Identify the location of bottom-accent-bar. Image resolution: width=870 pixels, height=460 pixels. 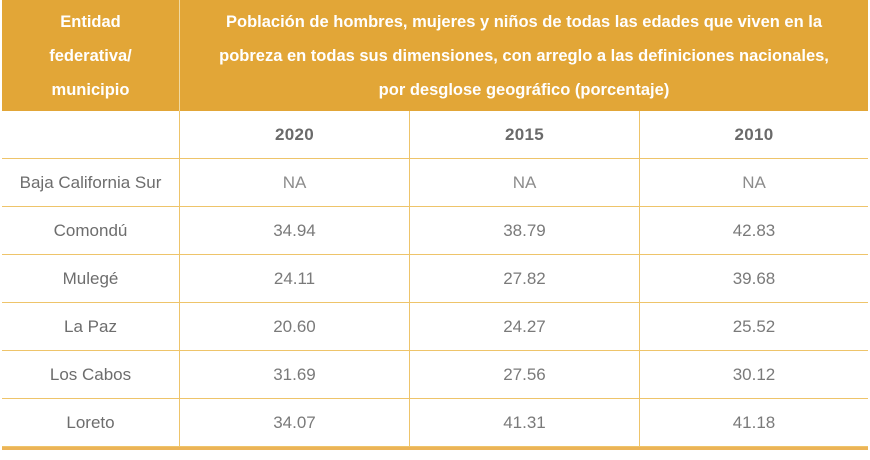
(435, 448).